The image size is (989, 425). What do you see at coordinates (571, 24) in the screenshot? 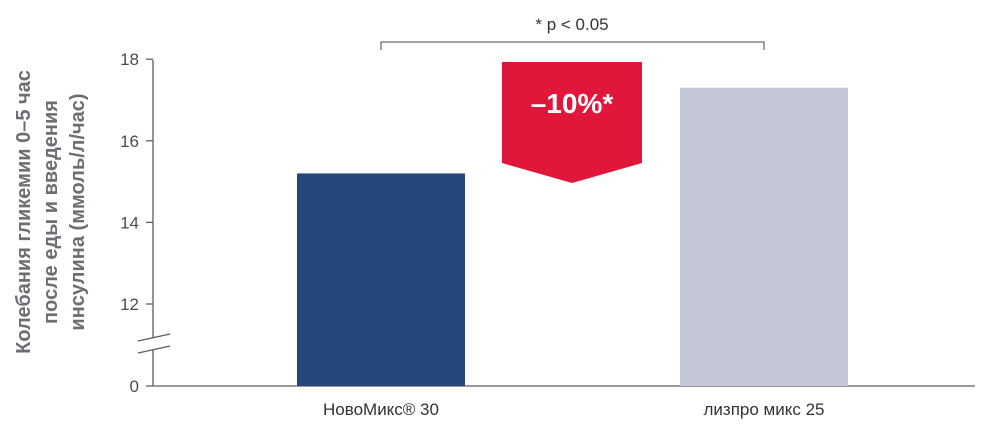
I see `significance-label: * p < 0.05` at bounding box center [571, 24].